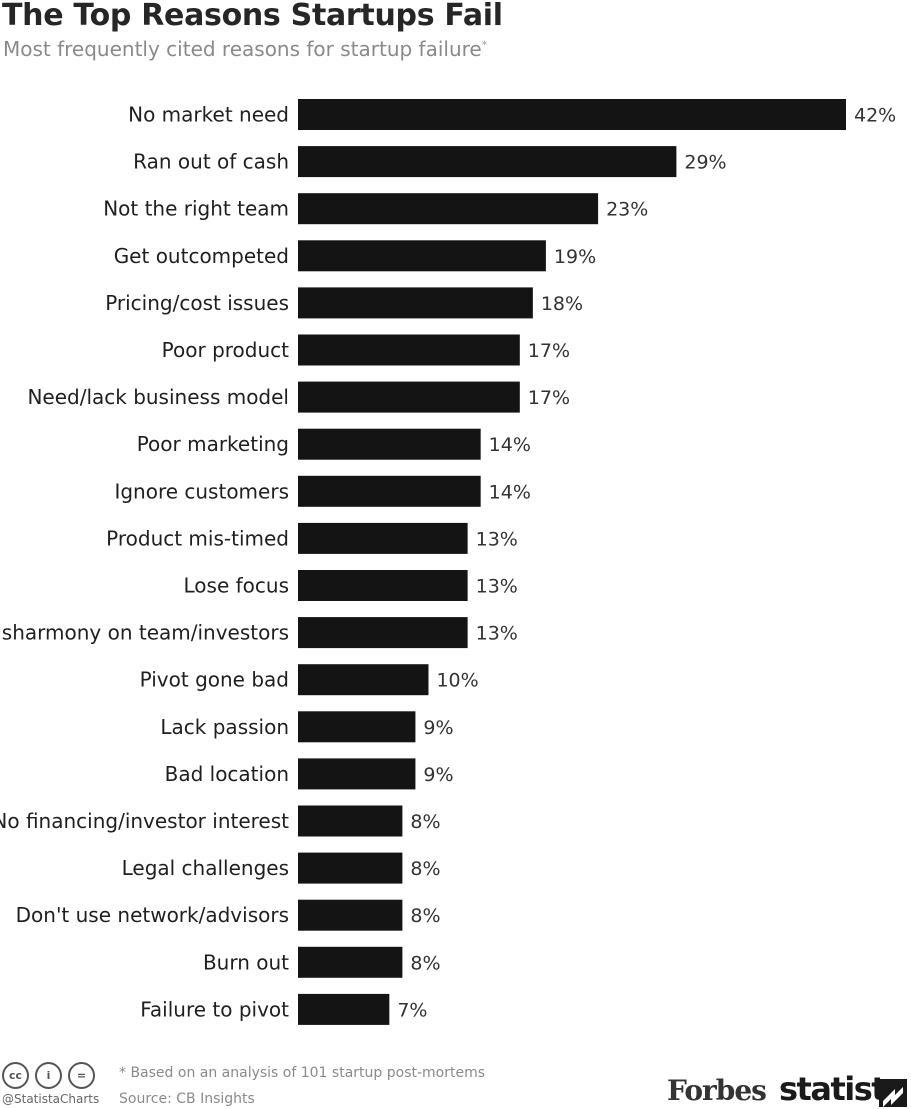  What do you see at coordinates (196, 209) in the screenshot?
I see `category-label: Not the right team` at bounding box center [196, 209].